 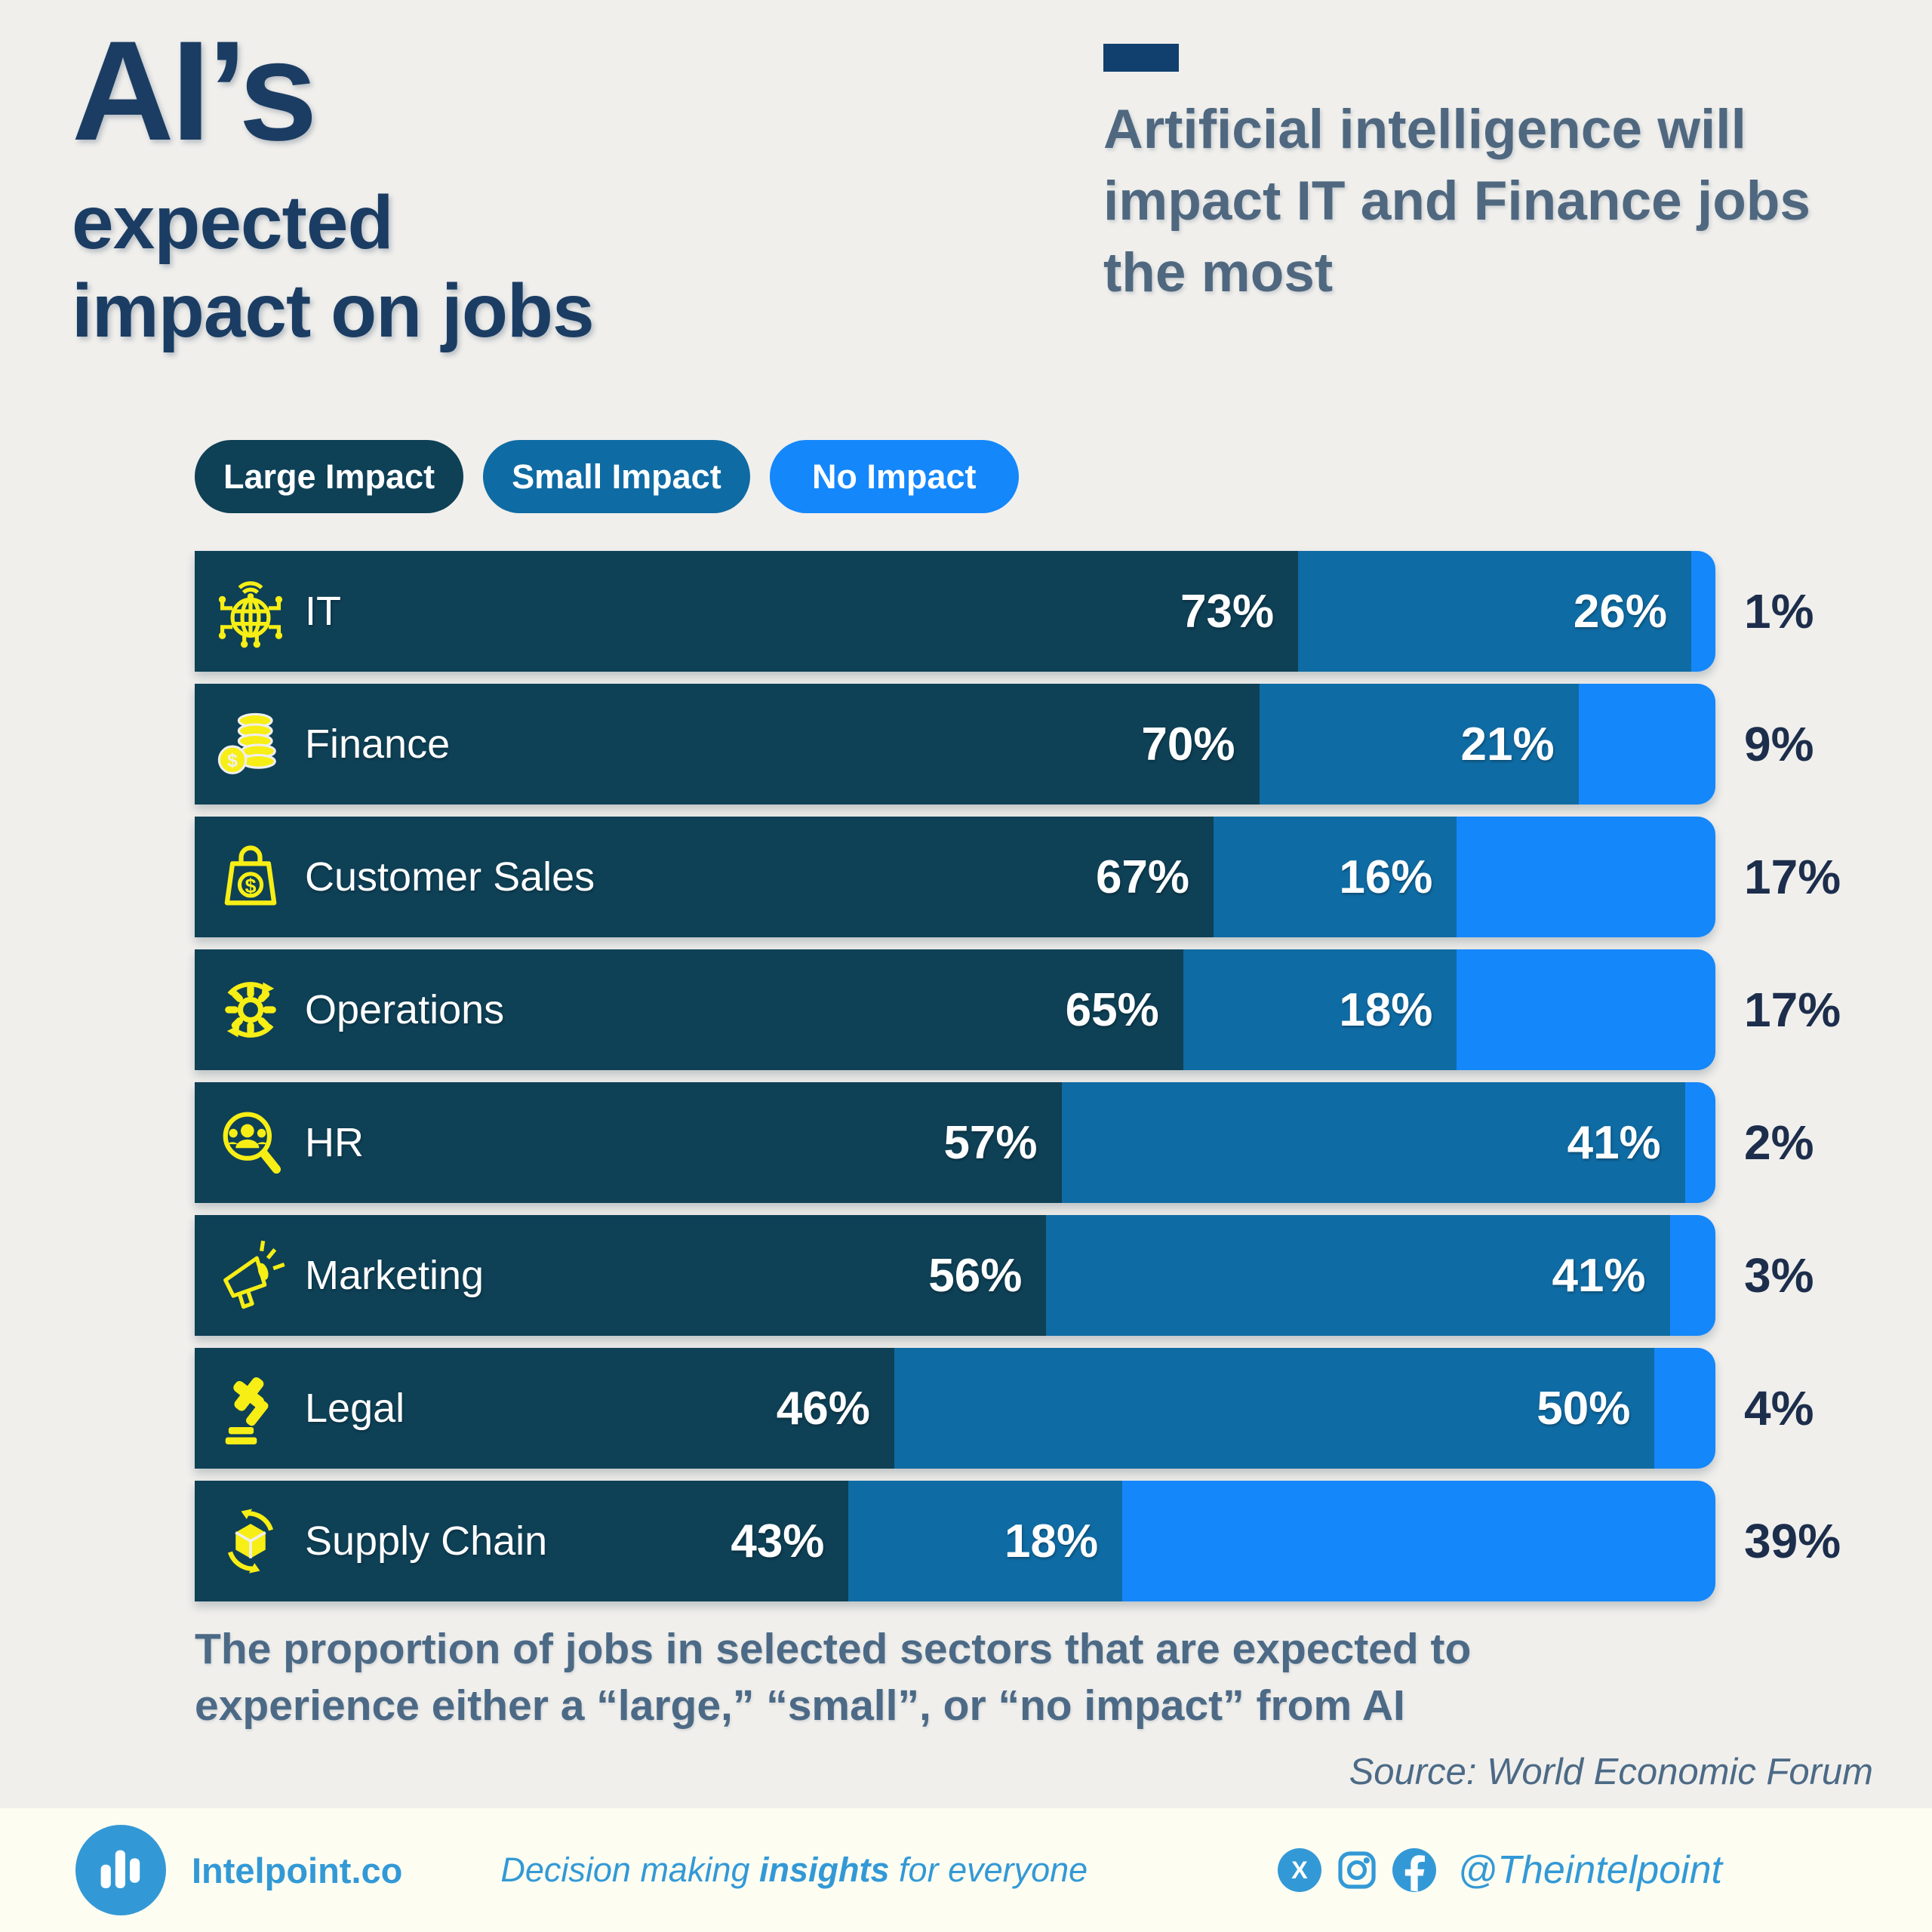 I want to click on stacked-bar: IT 73% 26%, so click(x=955, y=611).